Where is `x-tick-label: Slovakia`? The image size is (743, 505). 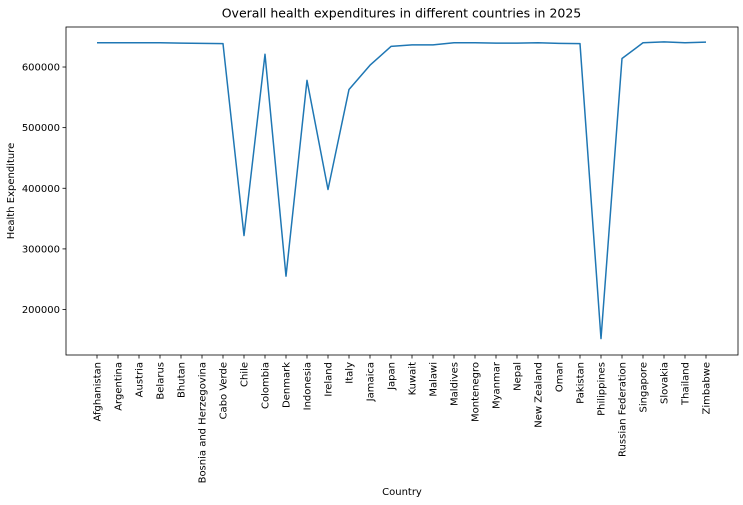
x-tick-label: Slovakia is located at coordinates (665, 383).